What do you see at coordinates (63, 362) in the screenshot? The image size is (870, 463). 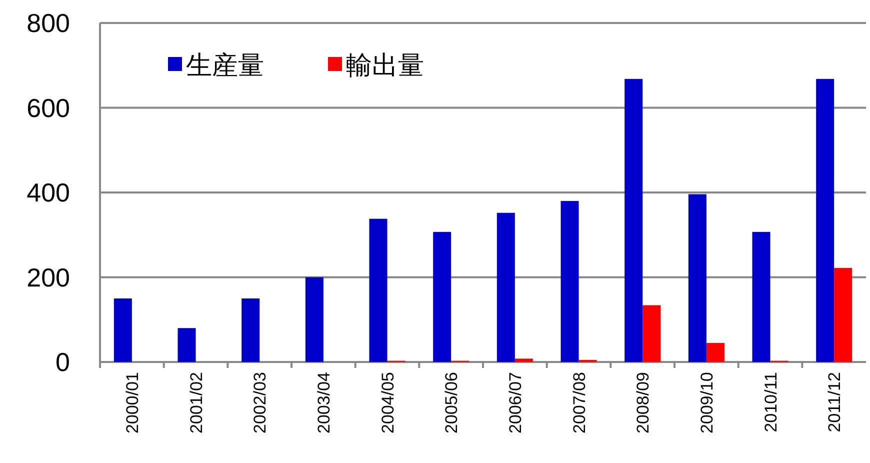 I see `y-tick-label: 0` at bounding box center [63, 362].